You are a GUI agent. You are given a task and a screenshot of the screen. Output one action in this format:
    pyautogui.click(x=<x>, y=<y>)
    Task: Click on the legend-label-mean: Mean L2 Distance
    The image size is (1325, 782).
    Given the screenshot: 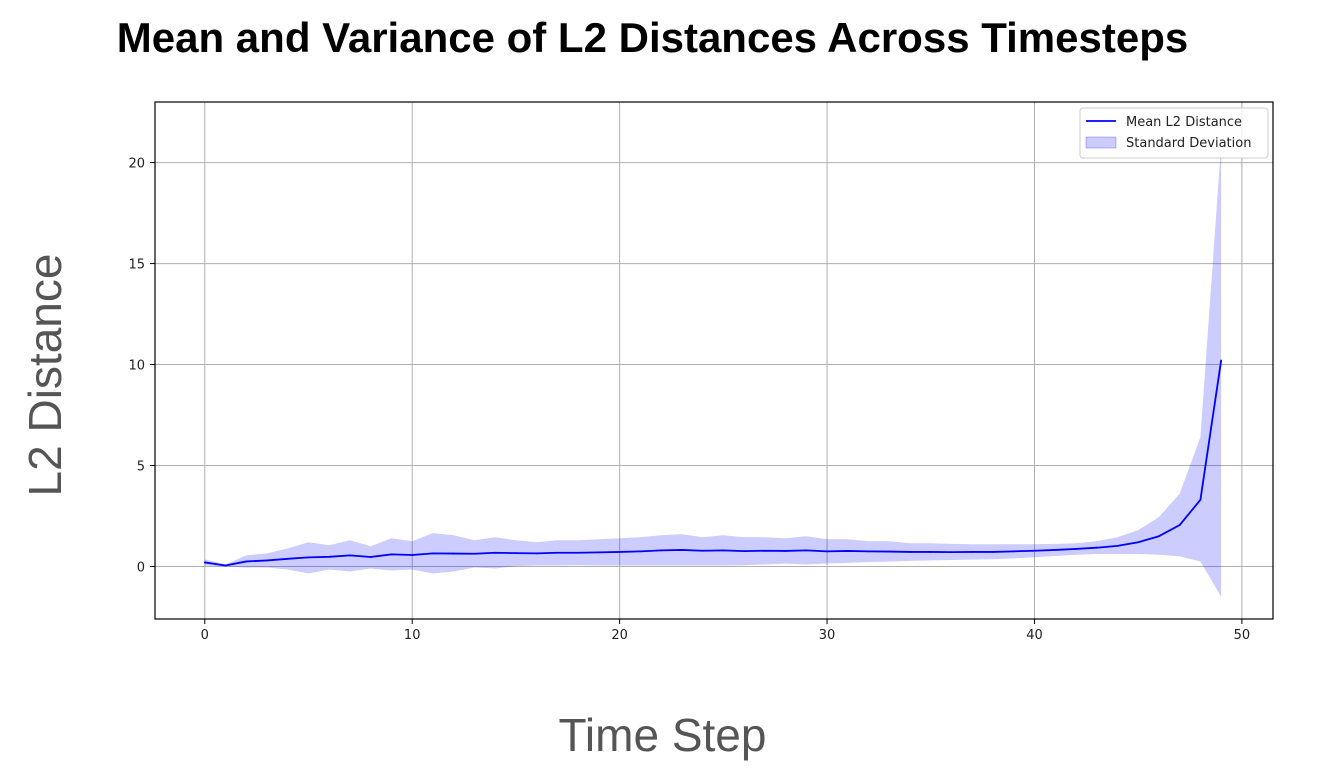 What is the action you would take?
    pyautogui.click(x=1184, y=122)
    